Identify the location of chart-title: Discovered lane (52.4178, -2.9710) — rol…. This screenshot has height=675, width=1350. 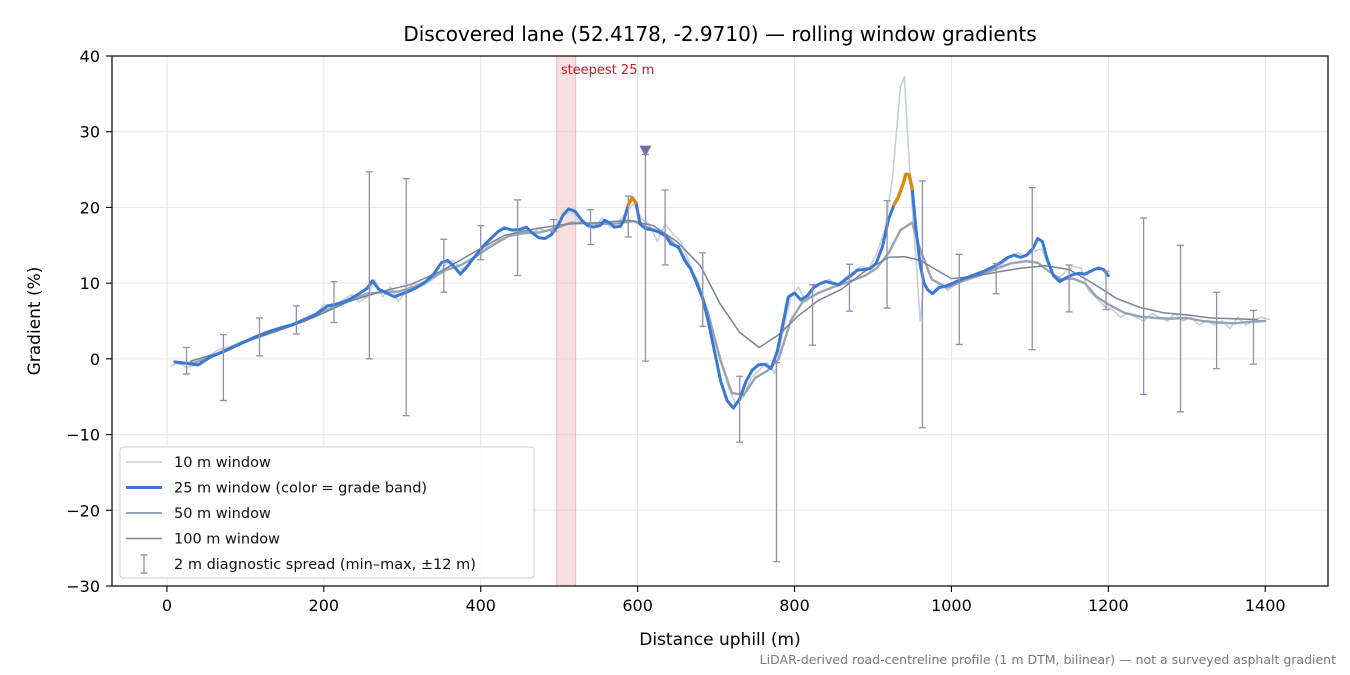
(719, 34).